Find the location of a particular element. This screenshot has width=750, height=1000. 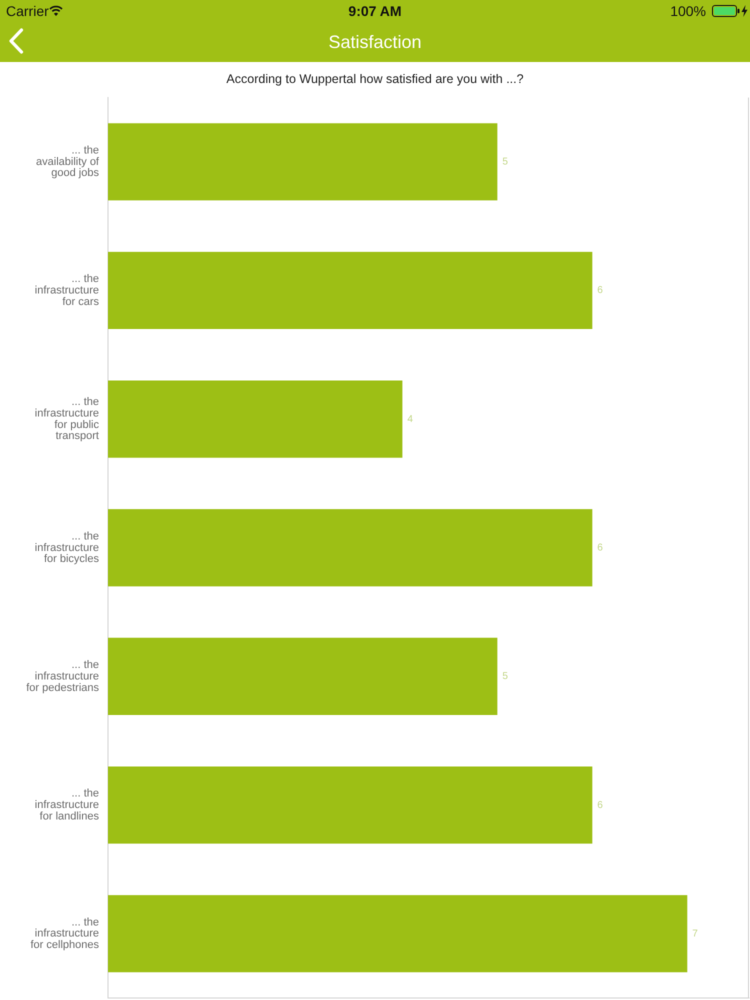

y-tick-label: ... the infrastructure for bicycles is located at coordinates (67, 548).